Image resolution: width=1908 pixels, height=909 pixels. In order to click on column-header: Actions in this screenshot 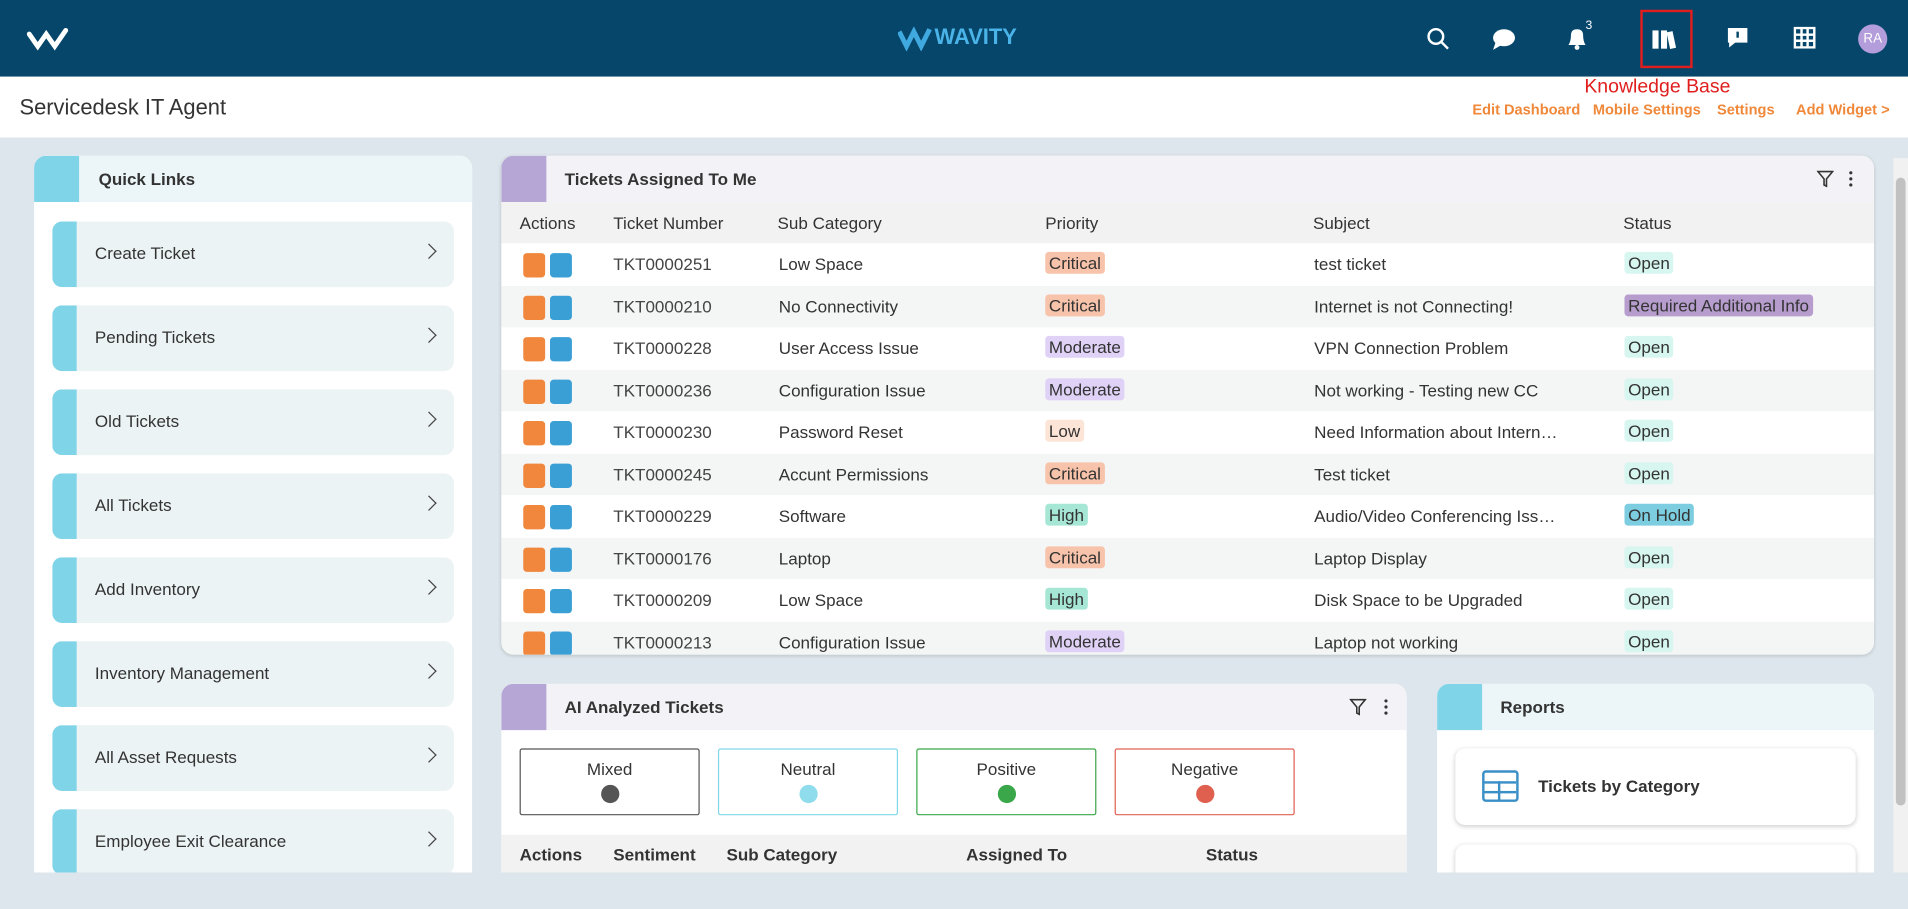, I will do `click(547, 222)`.